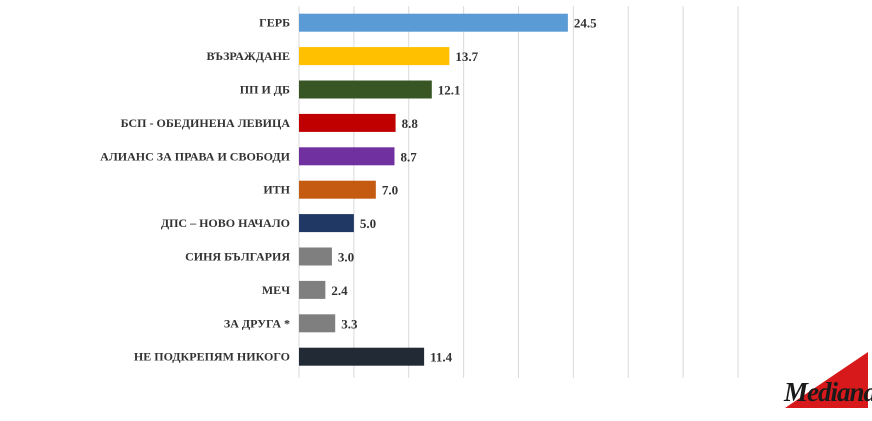 The width and height of the screenshot is (872, 421). What do you see at coordinates (585, 23) in the screenshot?
I see `value-label: 24.5` at bounding box center [585, 23].